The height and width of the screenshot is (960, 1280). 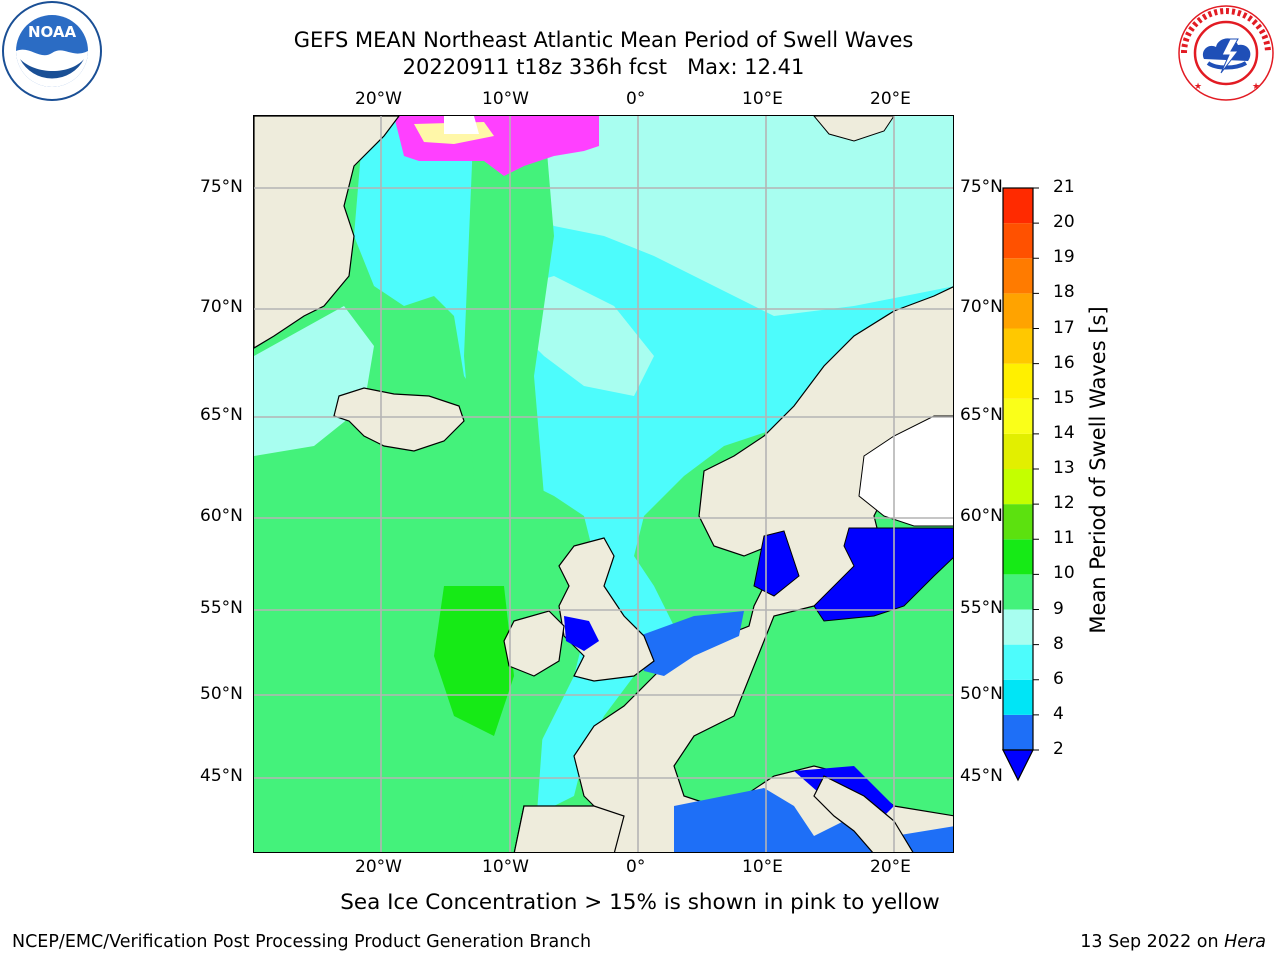 I want to click on colorbar-tick-label: 14, so click(x=1064, y=432).